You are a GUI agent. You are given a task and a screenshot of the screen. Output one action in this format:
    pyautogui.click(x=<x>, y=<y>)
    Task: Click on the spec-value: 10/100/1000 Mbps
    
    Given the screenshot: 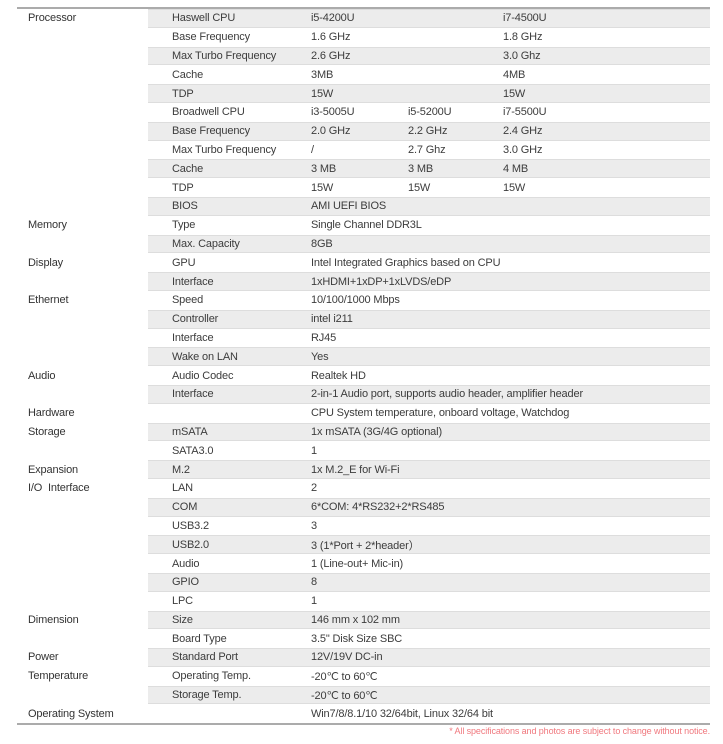 What is the action you would take?
    pyautogui.click(x=355, y=300)
    